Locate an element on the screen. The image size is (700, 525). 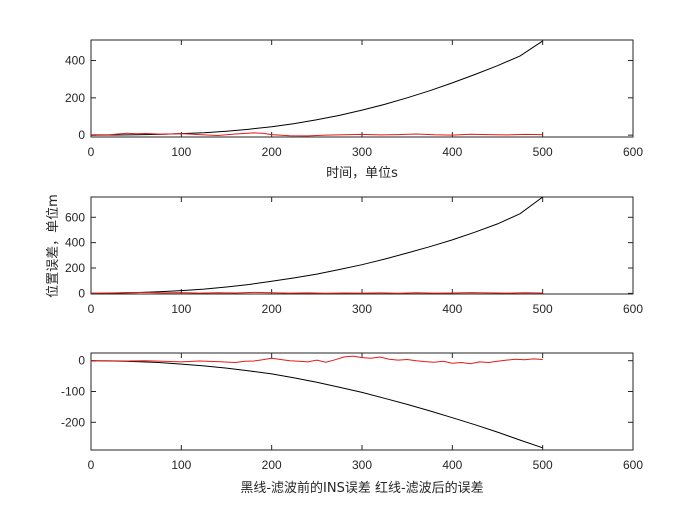
middle-panel-y-tick-label: 0 is located at coordinates (81, 293).